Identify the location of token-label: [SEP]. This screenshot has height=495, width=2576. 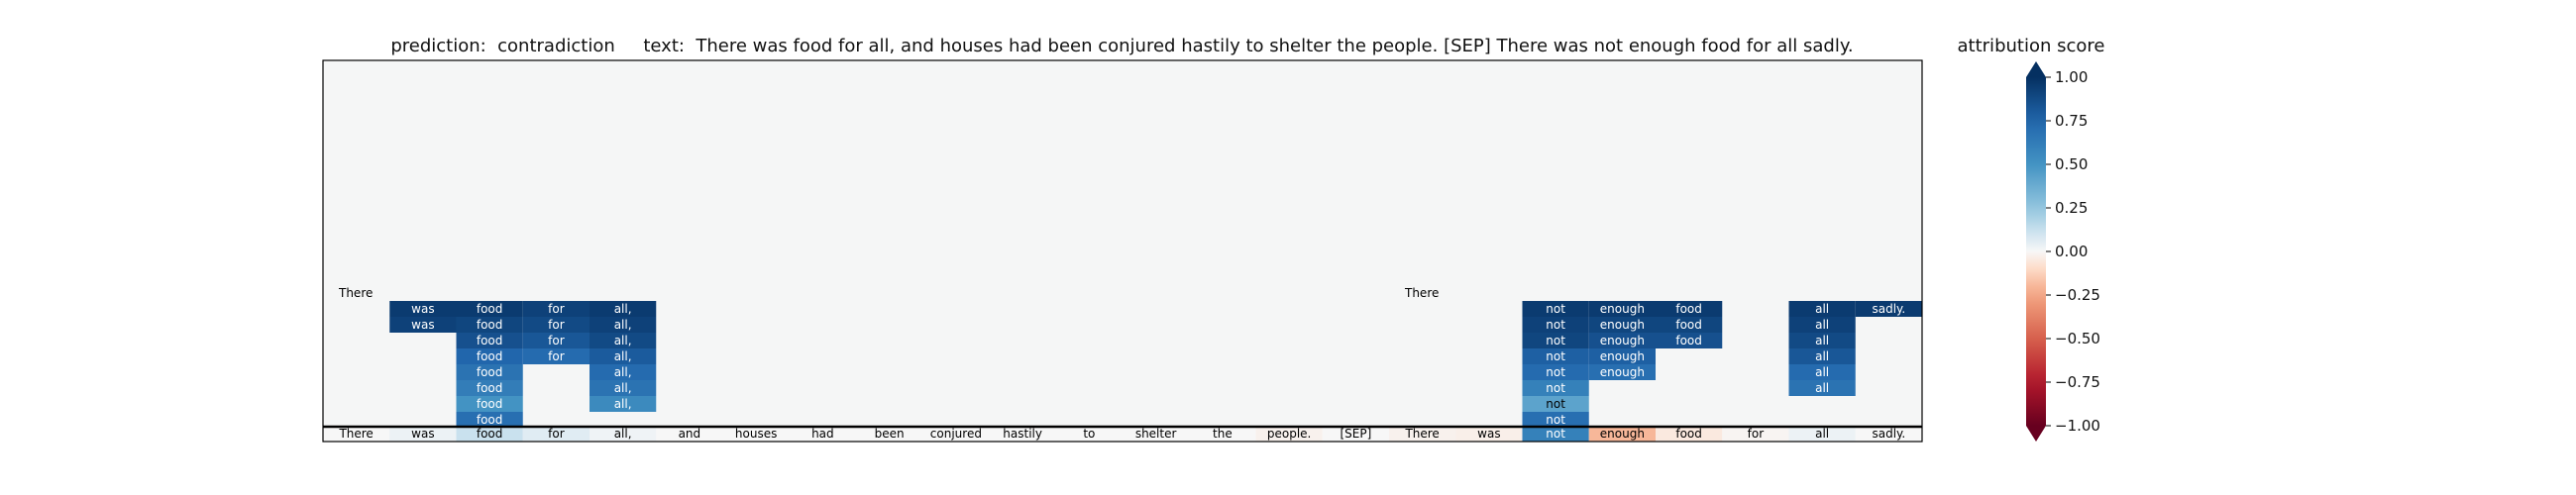
(1355, 434).